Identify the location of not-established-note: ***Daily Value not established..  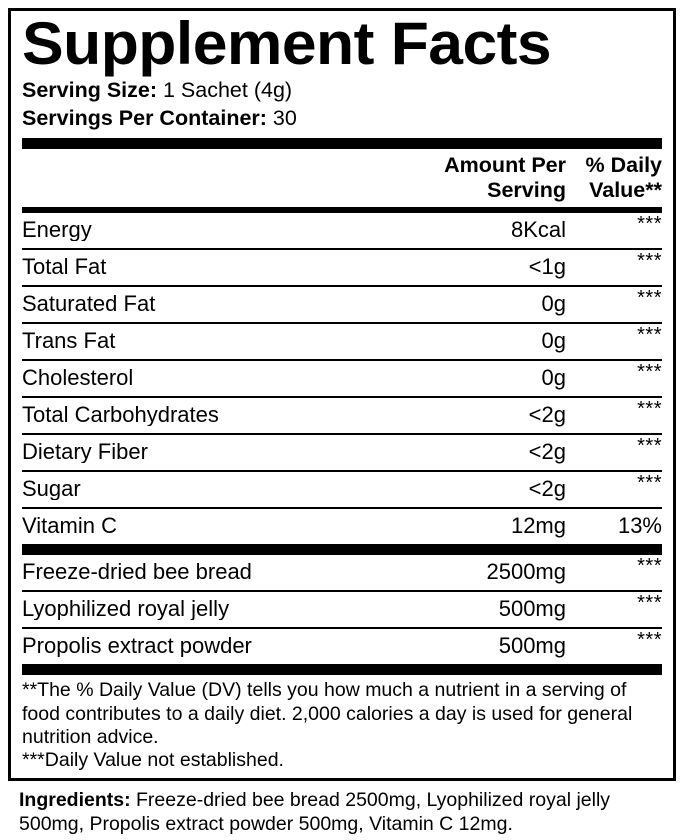
(153, 760).